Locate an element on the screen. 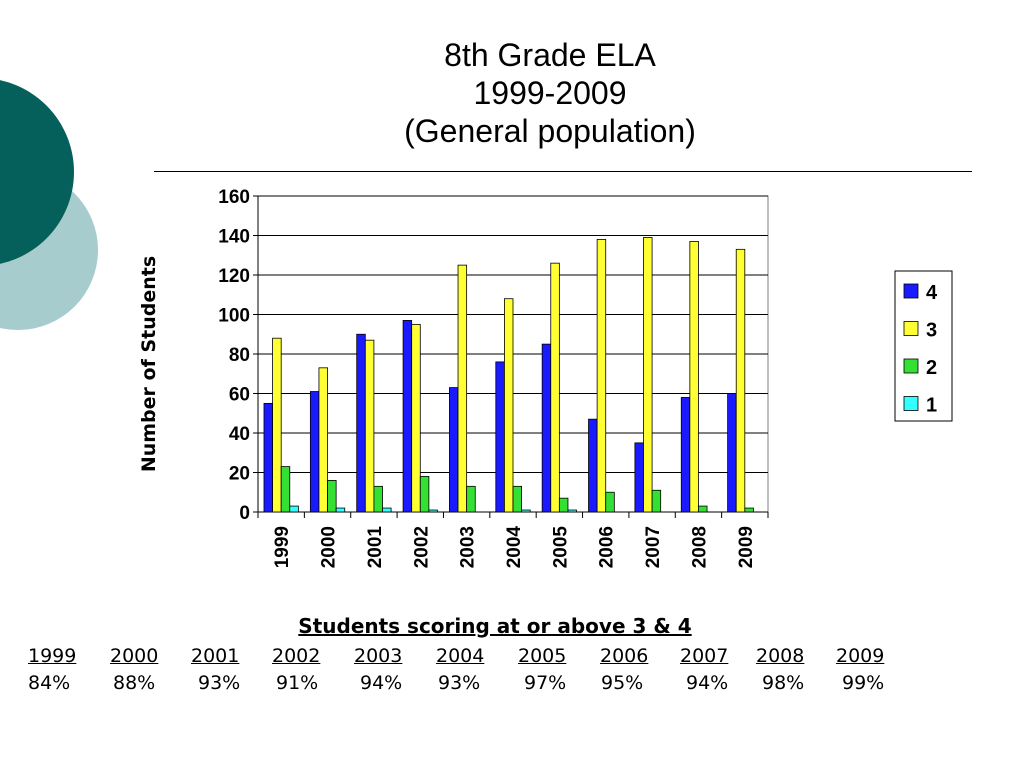  bar-2-2008 is located at coordinates (703, 509).